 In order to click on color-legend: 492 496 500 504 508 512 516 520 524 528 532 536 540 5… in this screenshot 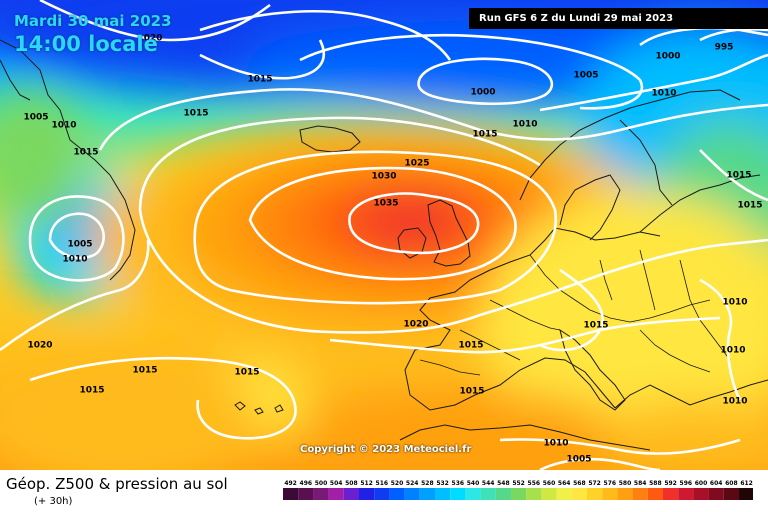, I will do `click(518, 490)`.